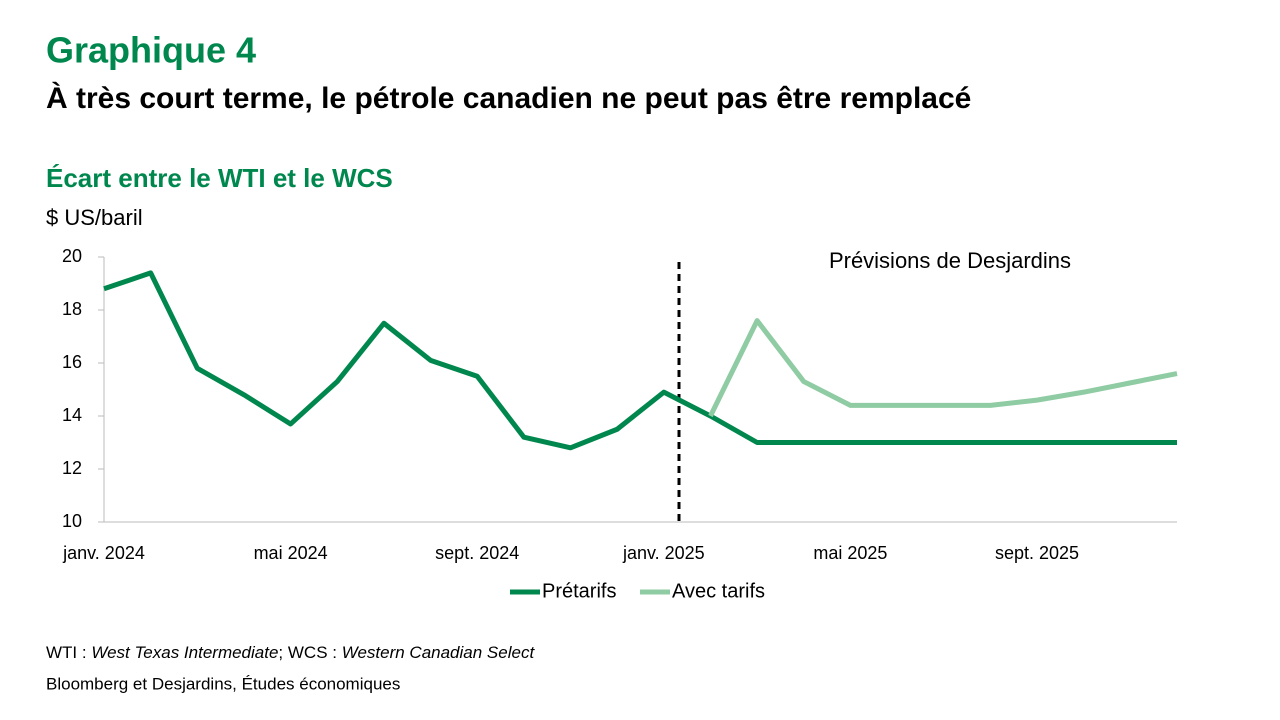  I want to click on note-part: WTI :, so click(68, 652).